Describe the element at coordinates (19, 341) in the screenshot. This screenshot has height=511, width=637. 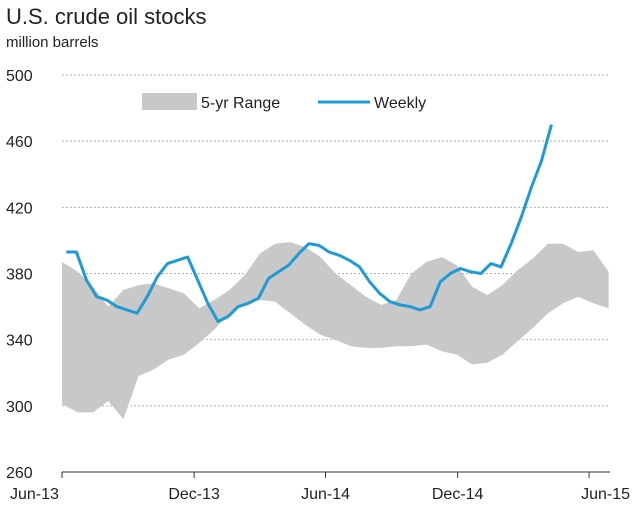
I see `y-tick-label: 340` at that location.